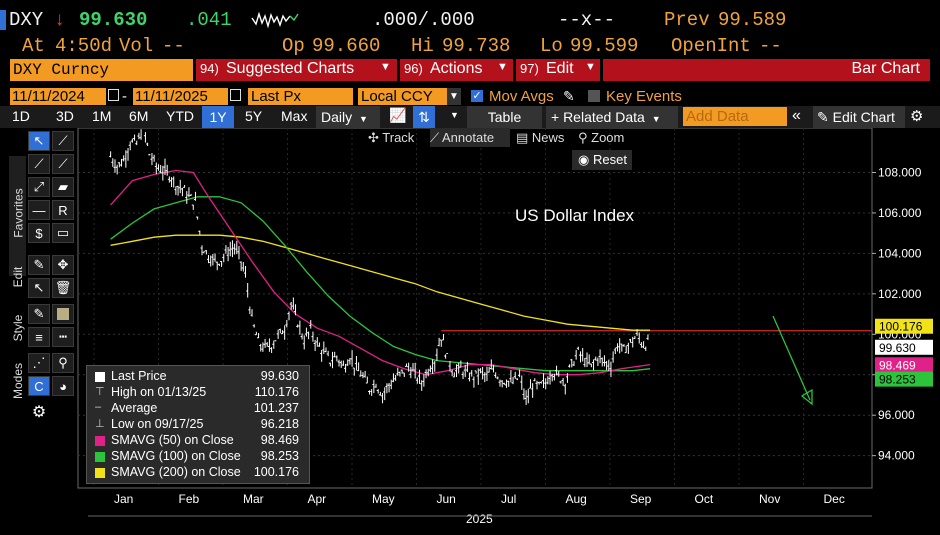 The image size is (940, 535). Describe the element at coordinates (601, 137) in the screenshot. I see `zoom-button: ⚲ Zoom` at that location.